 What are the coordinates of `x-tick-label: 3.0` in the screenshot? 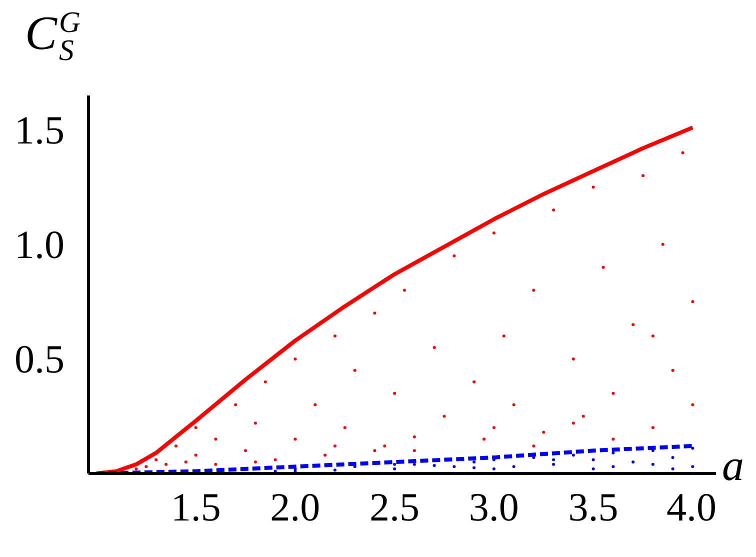 It's located at (493, 507).